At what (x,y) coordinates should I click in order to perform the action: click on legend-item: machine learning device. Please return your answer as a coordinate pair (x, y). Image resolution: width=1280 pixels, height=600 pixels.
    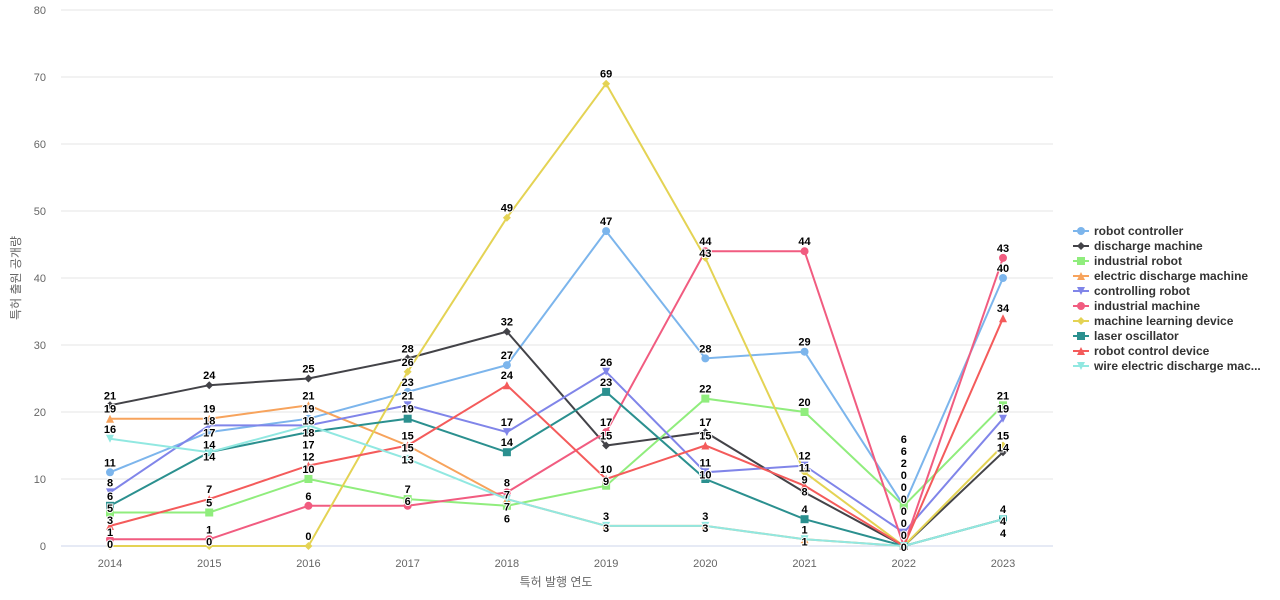
    Looking at the image, I should click on (1153, 321).